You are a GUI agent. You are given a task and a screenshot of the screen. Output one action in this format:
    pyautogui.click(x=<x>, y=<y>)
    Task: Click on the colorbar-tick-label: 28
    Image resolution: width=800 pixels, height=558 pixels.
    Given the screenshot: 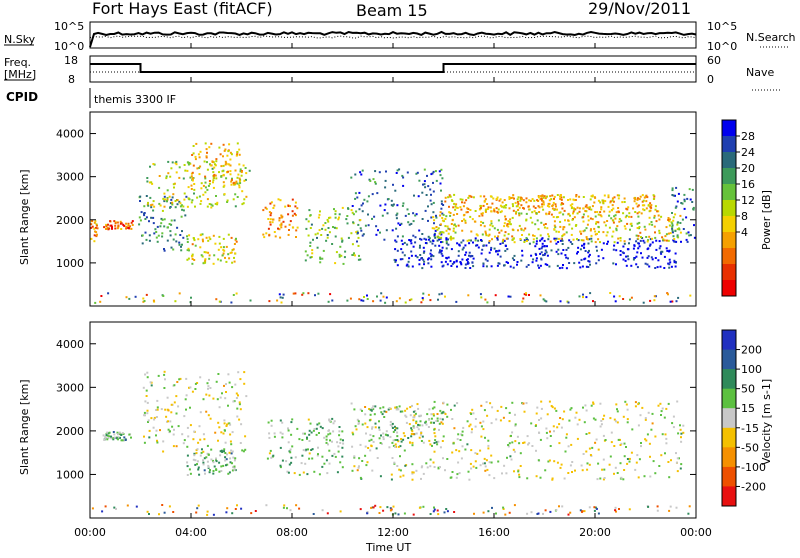 What is the action you would take?
    pyautogui.click(x=748, y=136)
    